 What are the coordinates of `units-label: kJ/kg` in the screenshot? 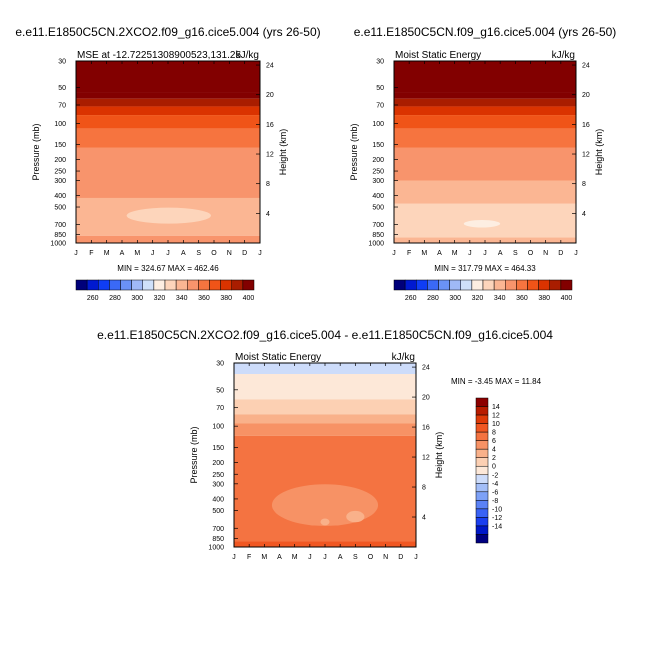 It's located at (403, 357).